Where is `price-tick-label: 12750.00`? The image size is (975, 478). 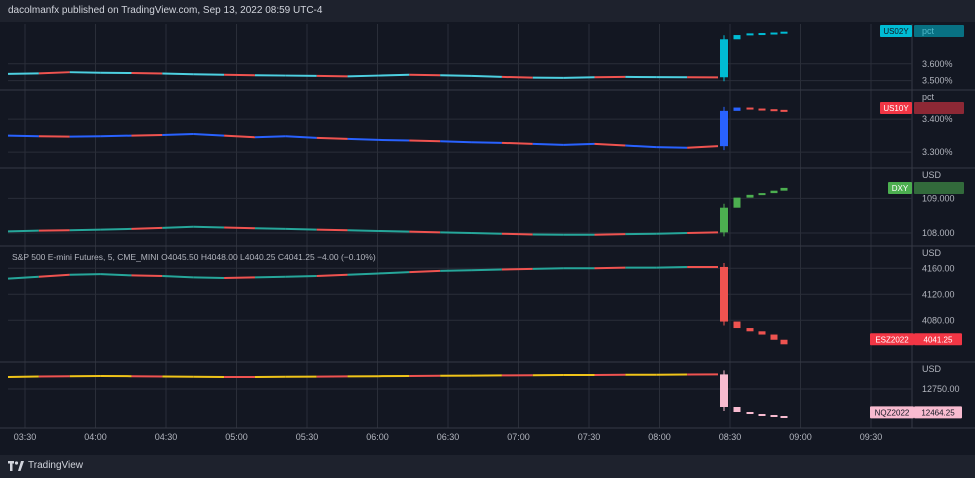 price-tick-label: 12750.00 is located at coordinates (941, 389).